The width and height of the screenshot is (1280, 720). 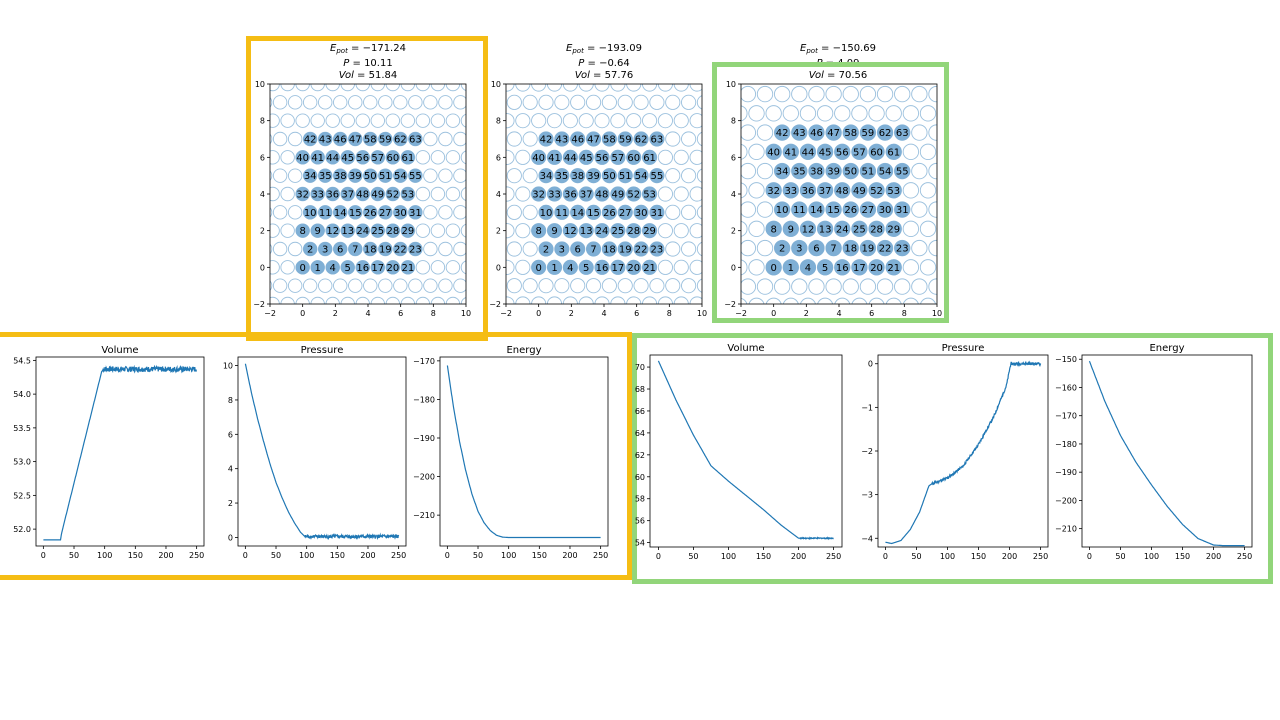 I want to click on y-tick-label: 10, so click(x=260, y=84).